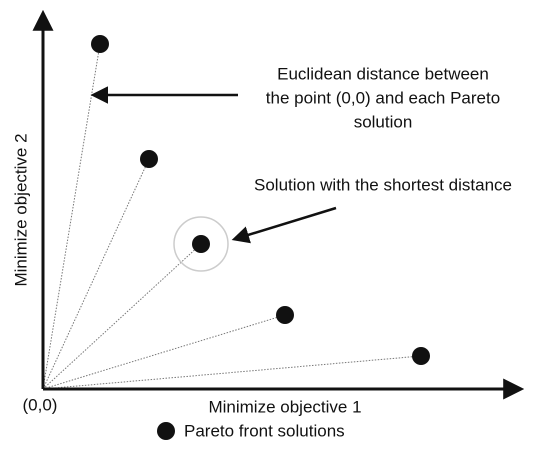 The height and width of the screenshot is (451, 550). I want to click on highlight-ring, so click(201, 244).